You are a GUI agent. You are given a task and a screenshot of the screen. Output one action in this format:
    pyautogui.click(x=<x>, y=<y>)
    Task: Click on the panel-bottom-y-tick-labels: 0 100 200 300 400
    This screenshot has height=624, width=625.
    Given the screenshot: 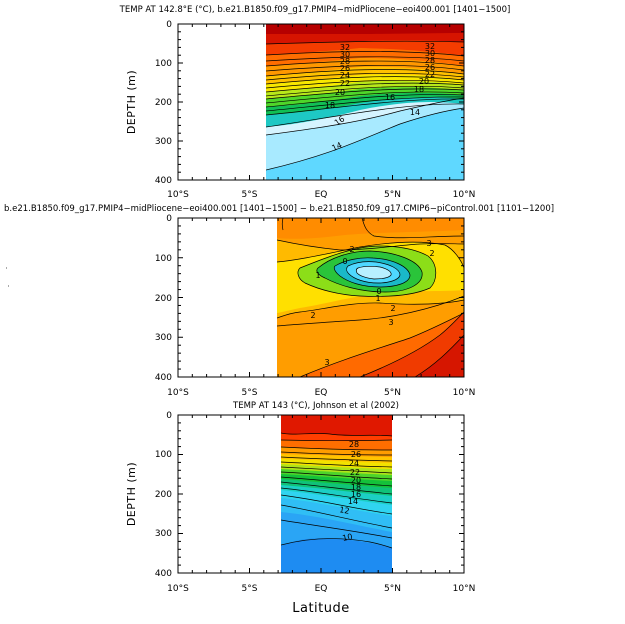 What is the action you would take?
    pyautogui.click(x=163, y=495)
    